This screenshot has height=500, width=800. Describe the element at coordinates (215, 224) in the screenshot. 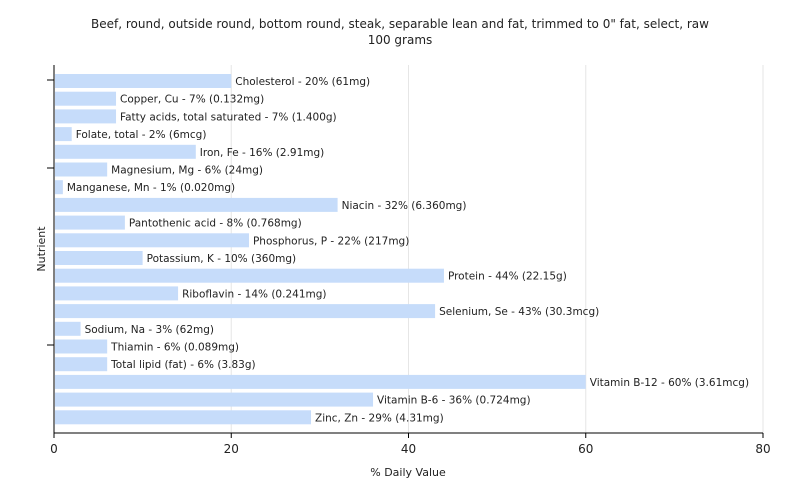

I see `bar-label: Pantothenic acid - 8% (0.768mg)` at that location.